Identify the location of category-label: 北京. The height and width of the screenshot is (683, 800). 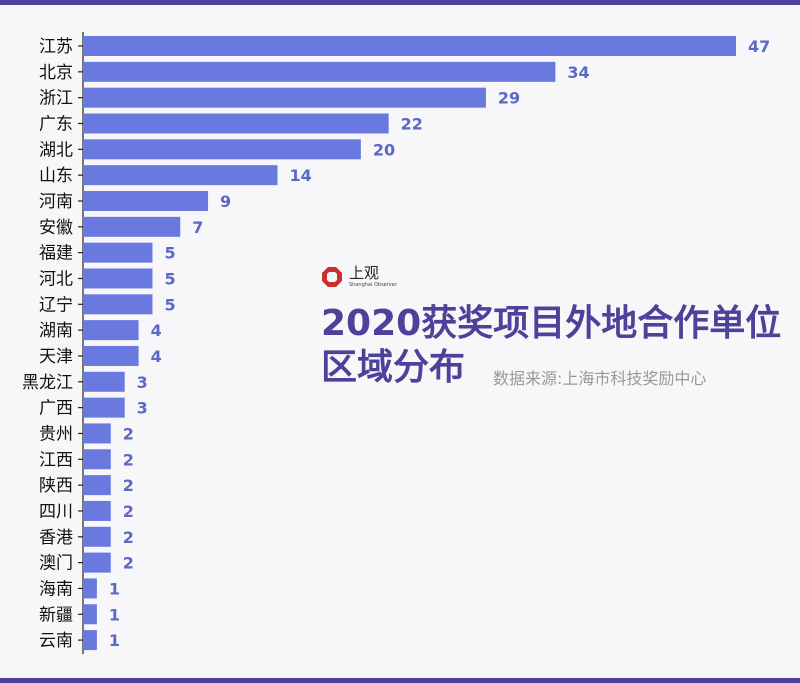
(56, 73).